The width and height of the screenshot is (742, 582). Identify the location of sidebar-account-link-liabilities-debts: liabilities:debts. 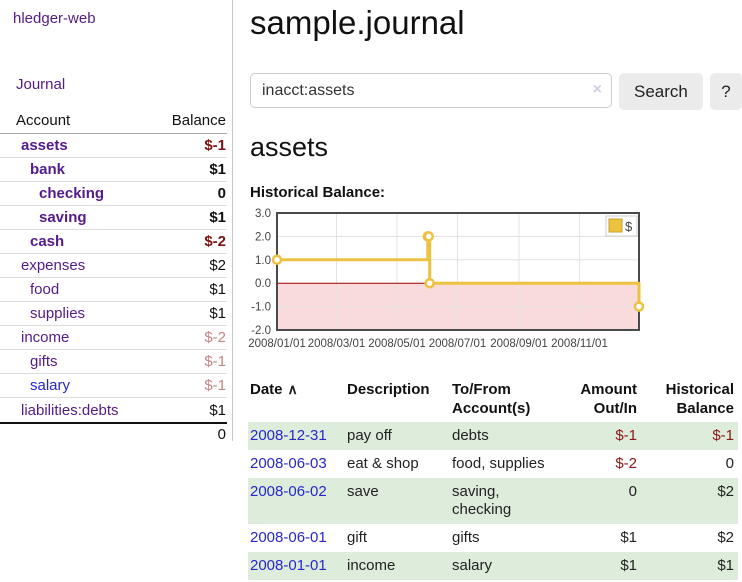
(70, 410).